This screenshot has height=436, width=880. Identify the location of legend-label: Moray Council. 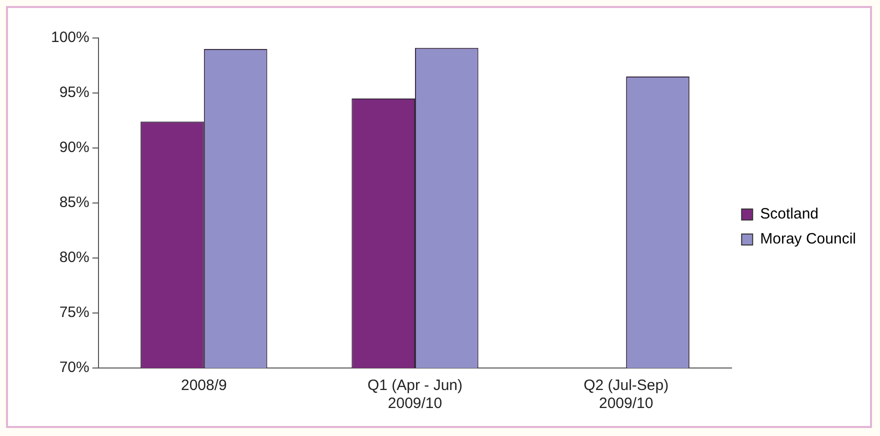
(808, 239).